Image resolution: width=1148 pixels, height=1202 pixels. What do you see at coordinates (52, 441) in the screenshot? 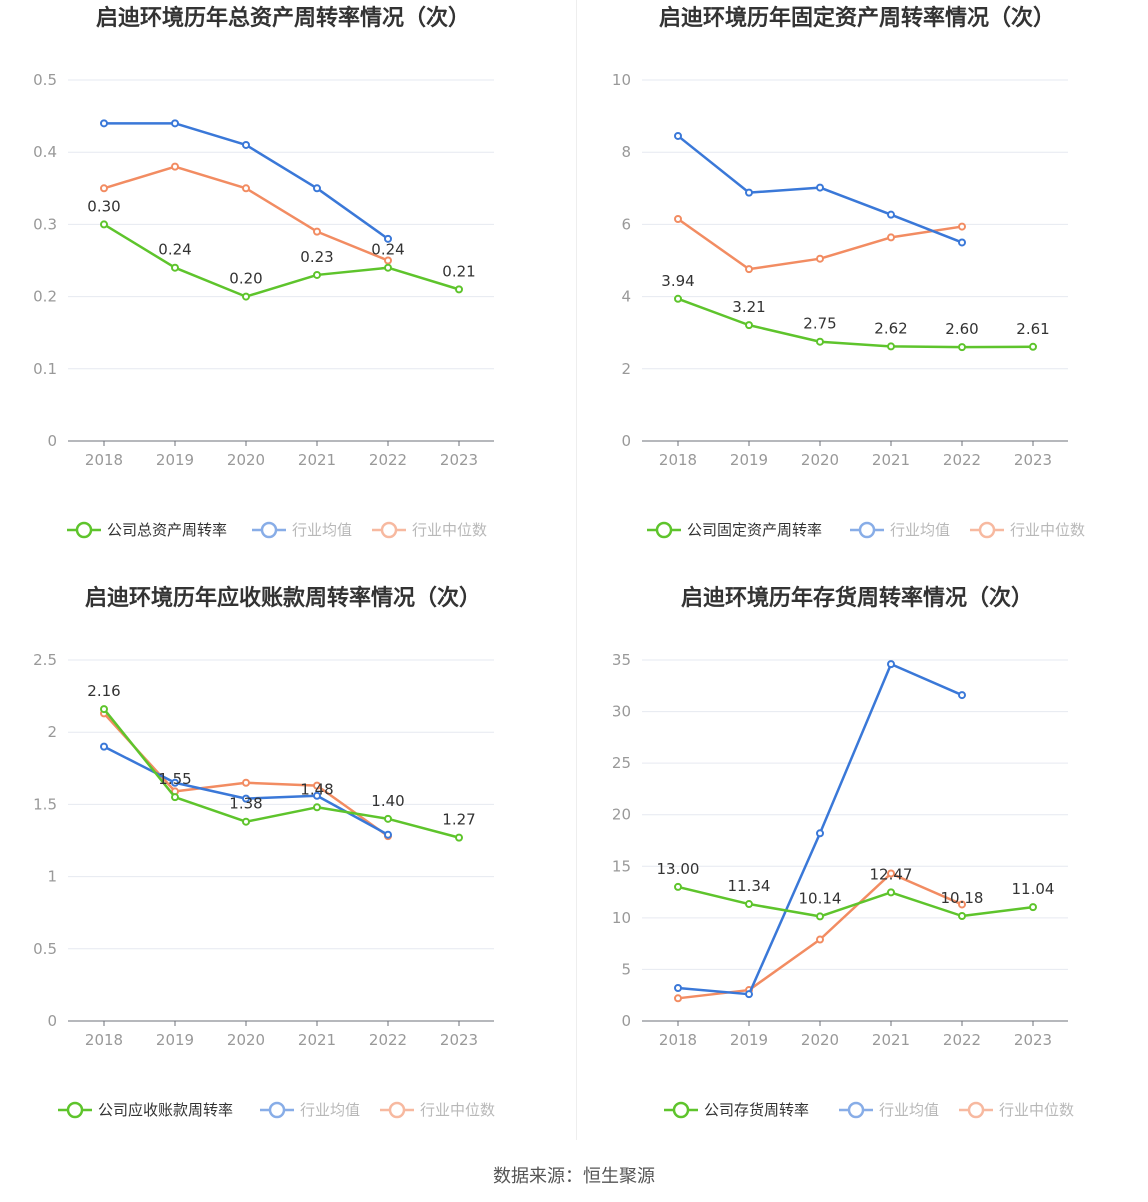
I see `y-tick-label: 0` at bounding box center [52, 441].